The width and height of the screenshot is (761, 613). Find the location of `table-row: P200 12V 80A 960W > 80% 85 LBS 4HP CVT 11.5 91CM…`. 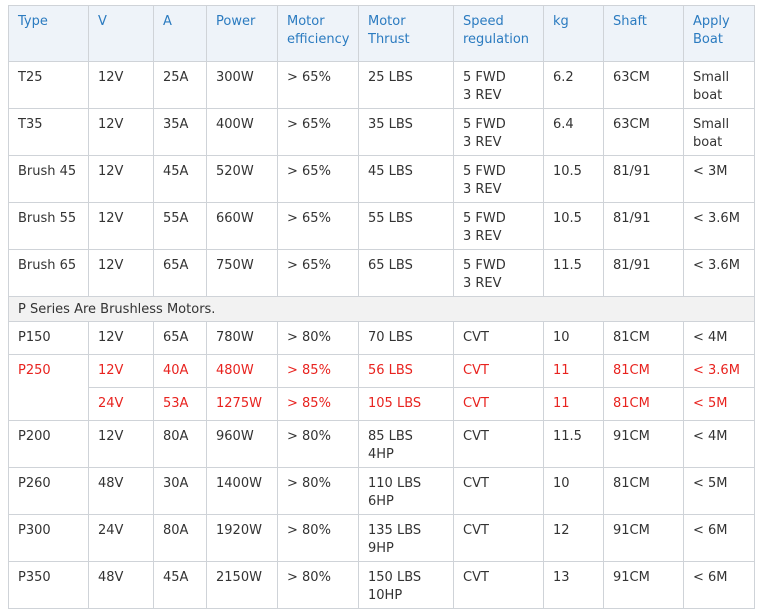

table-row: P200 12V 80A 960W > 80% 85 LBS 4HP CVT 11.5 91CM… is located at coordinates (381, 444).